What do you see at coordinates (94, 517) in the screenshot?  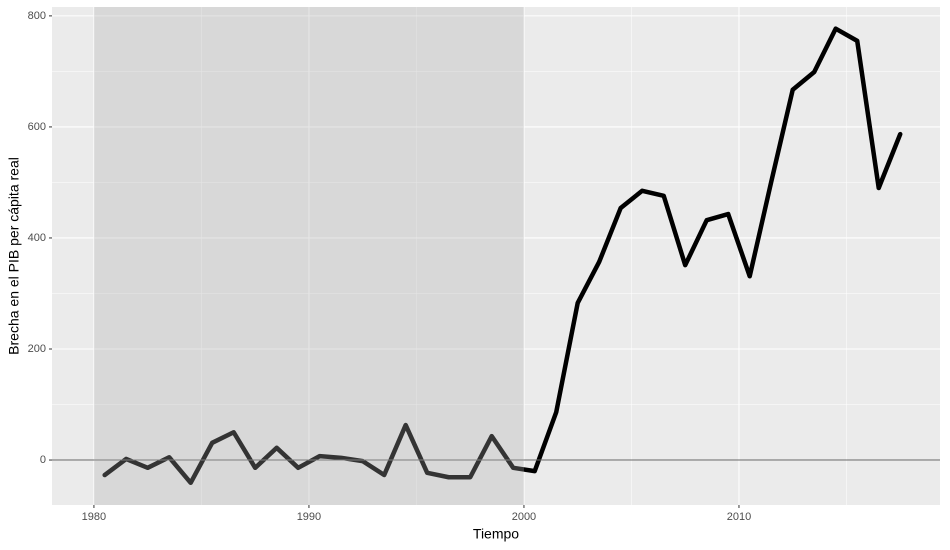 I see `x-tick-label: 1980` at bounding box center [94, 517].